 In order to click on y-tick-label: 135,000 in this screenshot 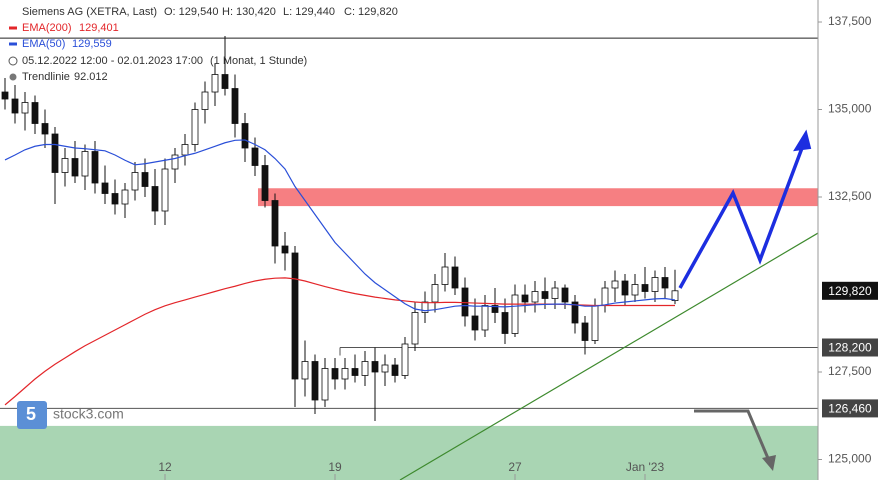, I will do `click(850, 109)`.